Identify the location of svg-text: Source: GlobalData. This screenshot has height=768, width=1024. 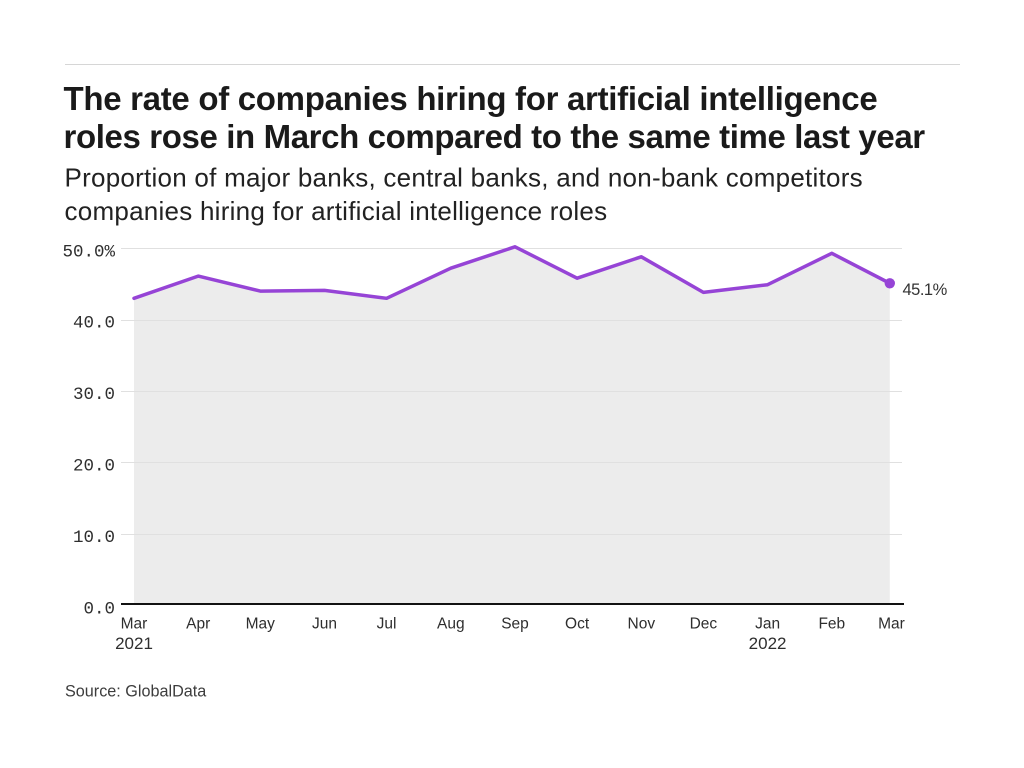
(135, 692).